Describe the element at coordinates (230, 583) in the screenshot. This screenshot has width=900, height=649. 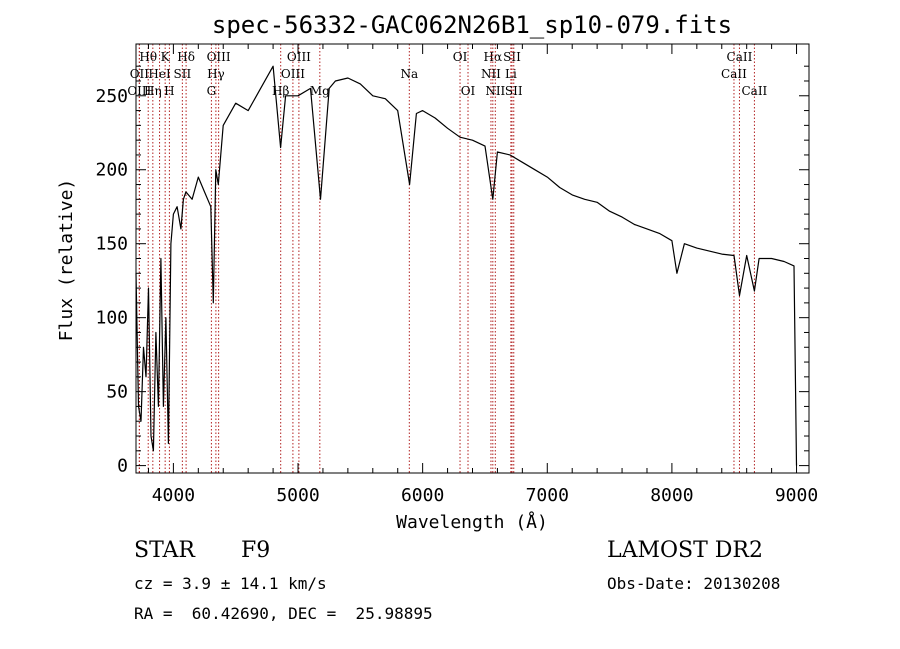
I see `redshift-value: cz = 3.9 ± 14.1 km/s` at that location.